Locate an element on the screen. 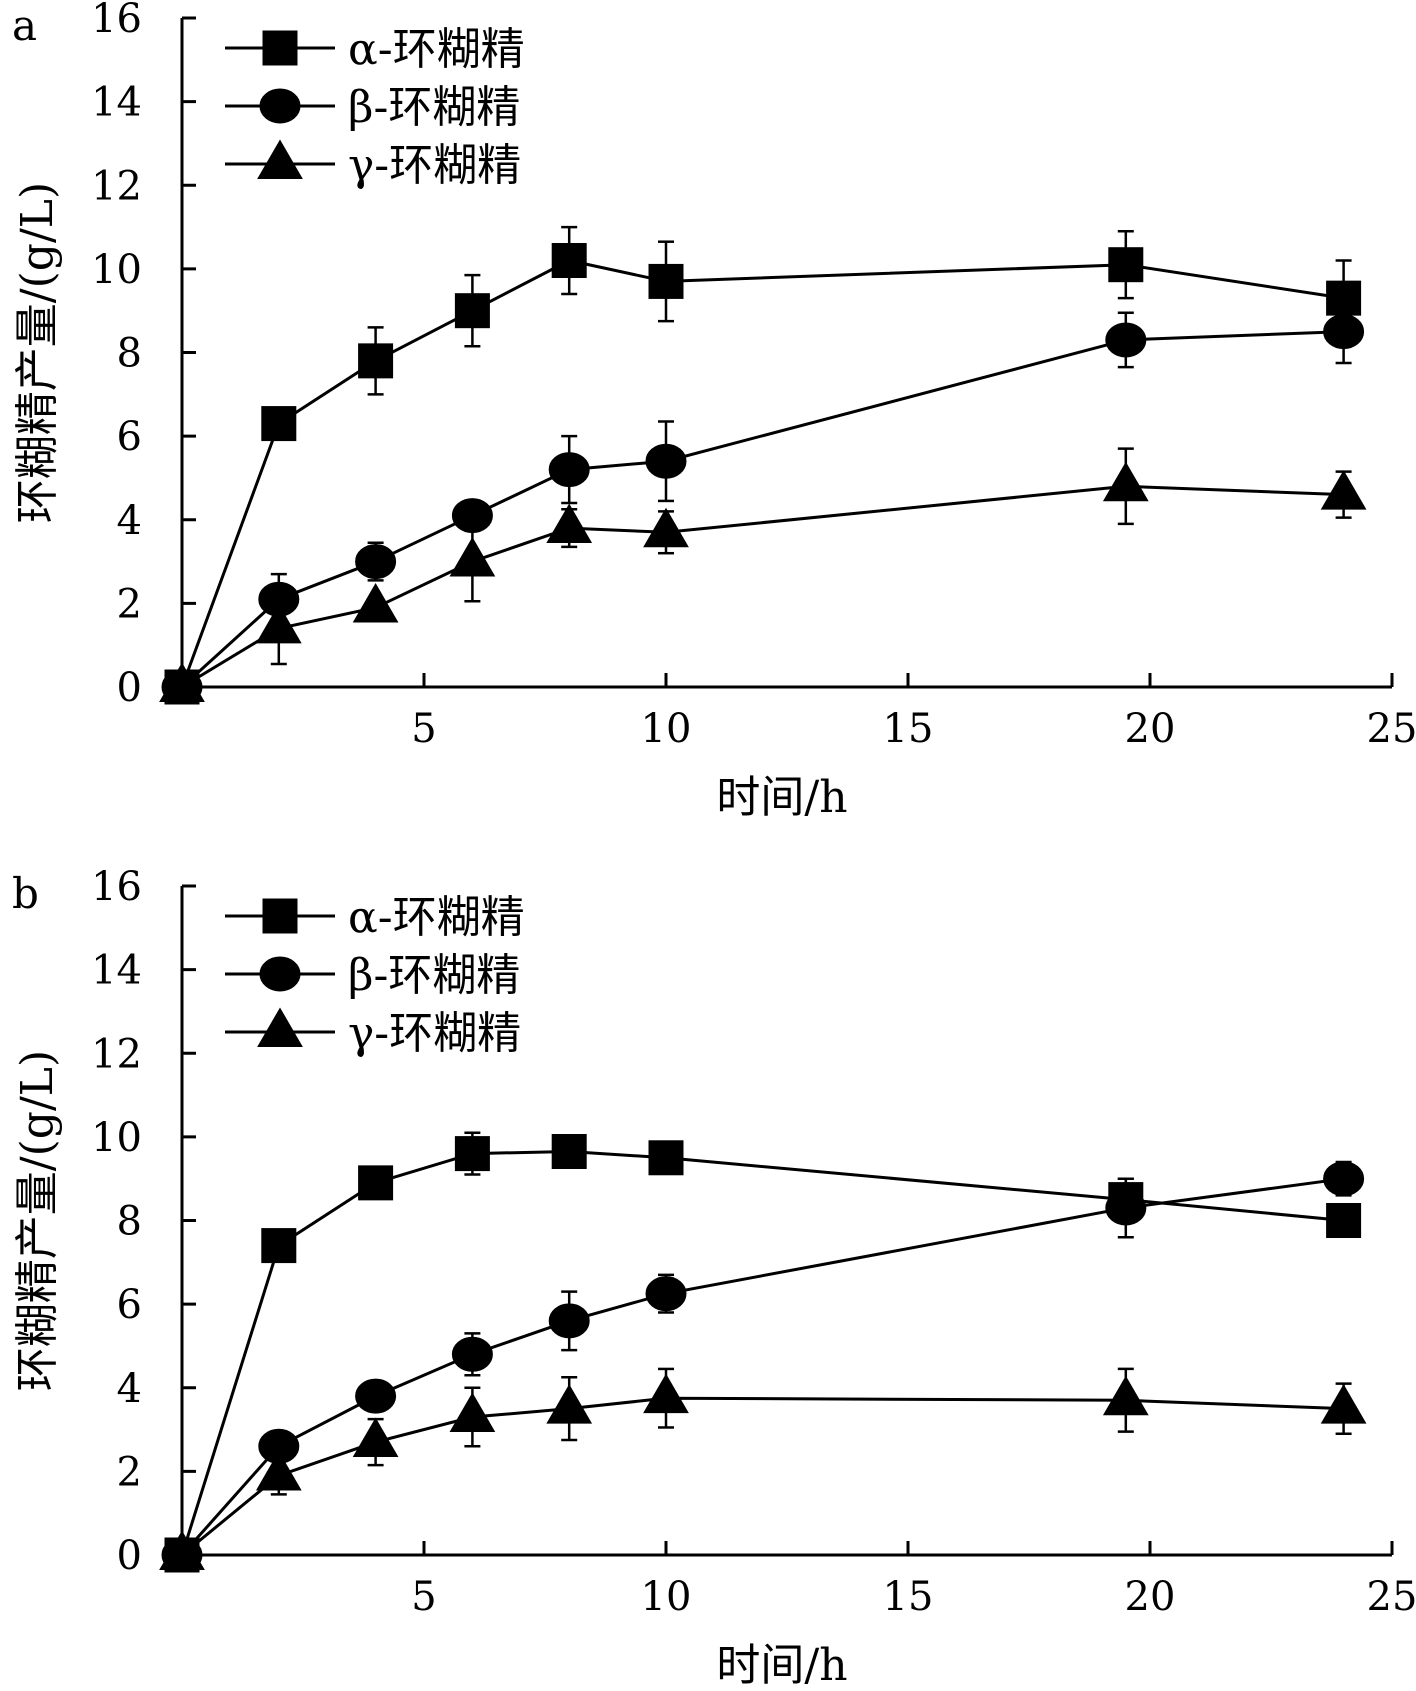 Image resolution: width=1416 pixels, height=1691 pixels. legend-entry: γ-环糊精 is located at coordinates (373, 1033).